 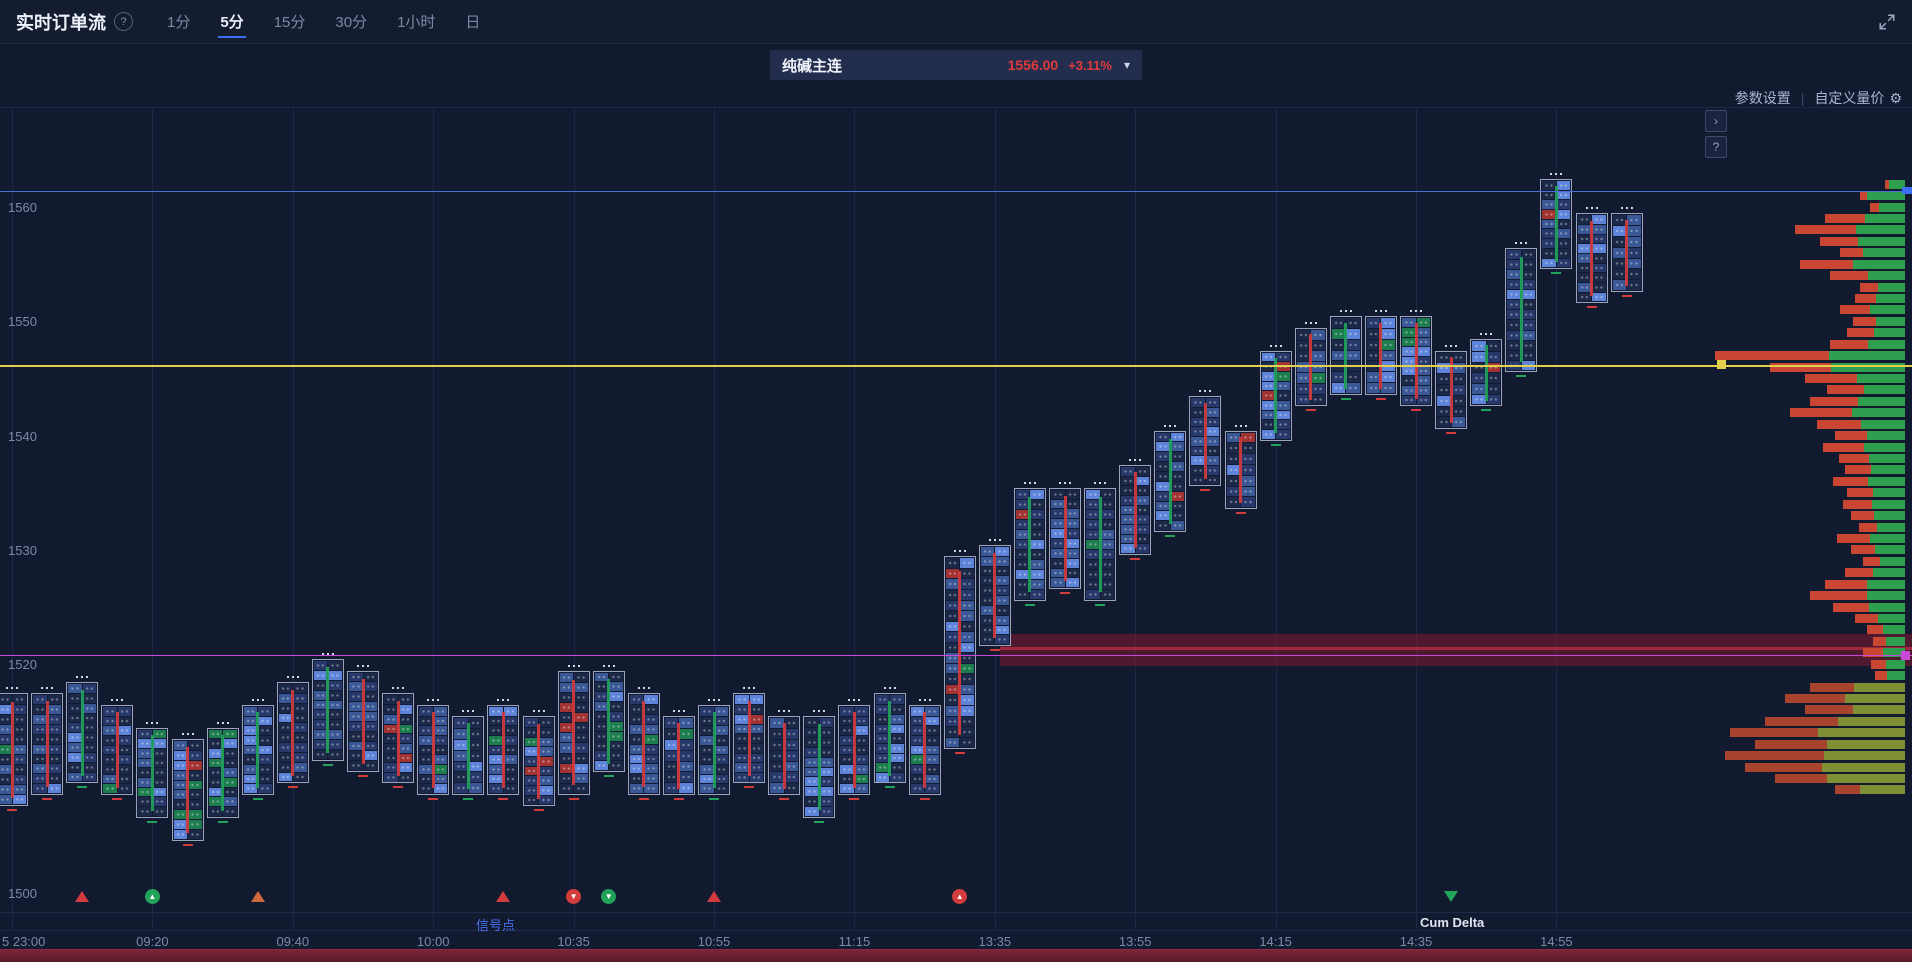 I want to click on fullscreen-icon, so click(x=1887, y=22).